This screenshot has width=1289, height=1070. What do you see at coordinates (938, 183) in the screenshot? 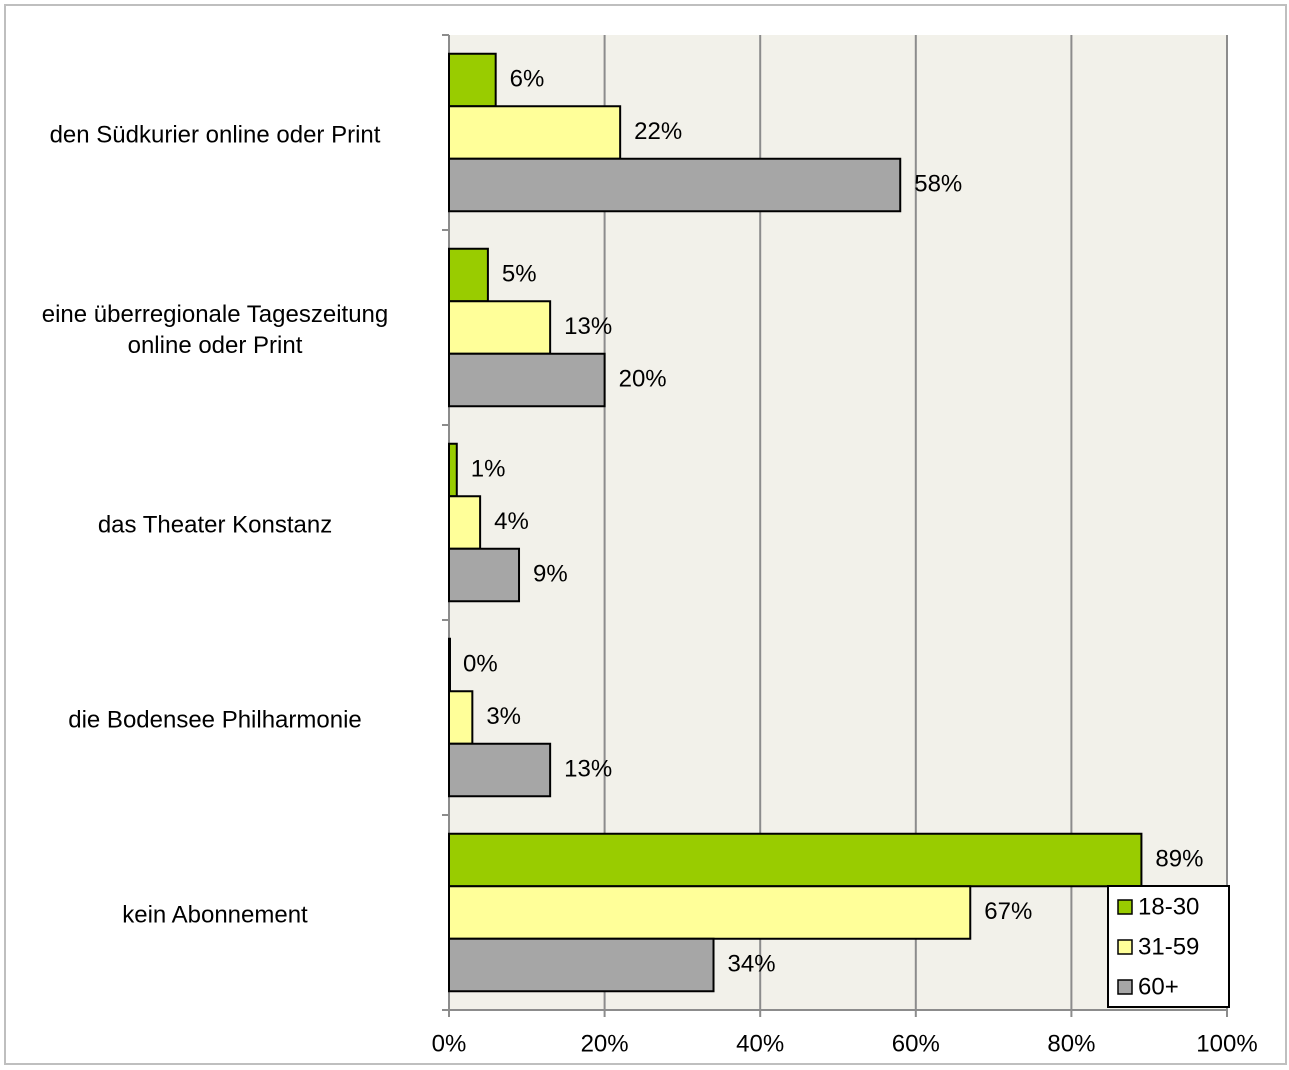
I see `data-label: 58%` at bounding box center [938, 183].